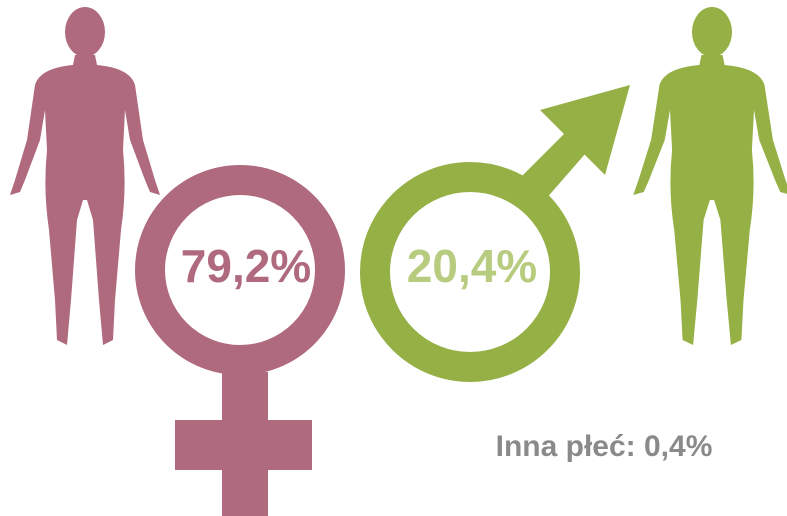  What do you see at coordinates (246, 266) in the screenshot?
I see `female-label: 79,2%` at bounding box center [246, 266].